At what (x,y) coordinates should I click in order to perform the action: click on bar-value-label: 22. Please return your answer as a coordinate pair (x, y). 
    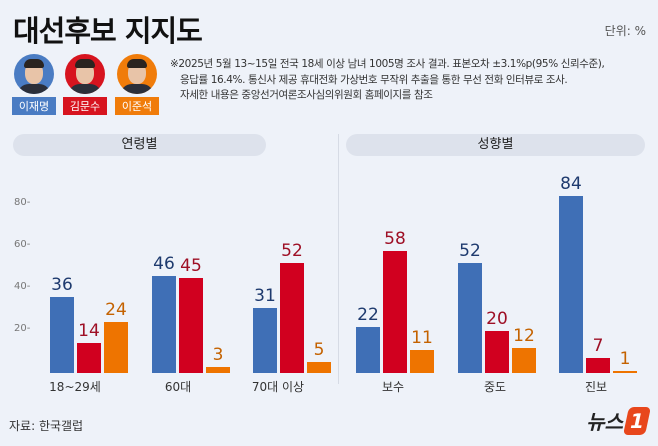
    Looking at the image, I should click on (368, 314).